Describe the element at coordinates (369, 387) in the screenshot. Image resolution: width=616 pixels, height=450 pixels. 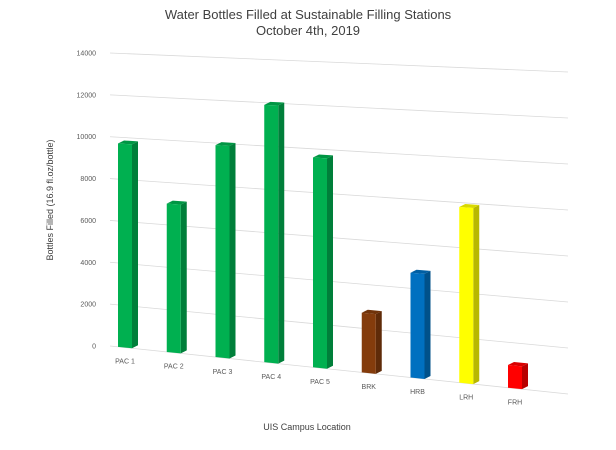
I see `x-tick-label: BRK` at that location.